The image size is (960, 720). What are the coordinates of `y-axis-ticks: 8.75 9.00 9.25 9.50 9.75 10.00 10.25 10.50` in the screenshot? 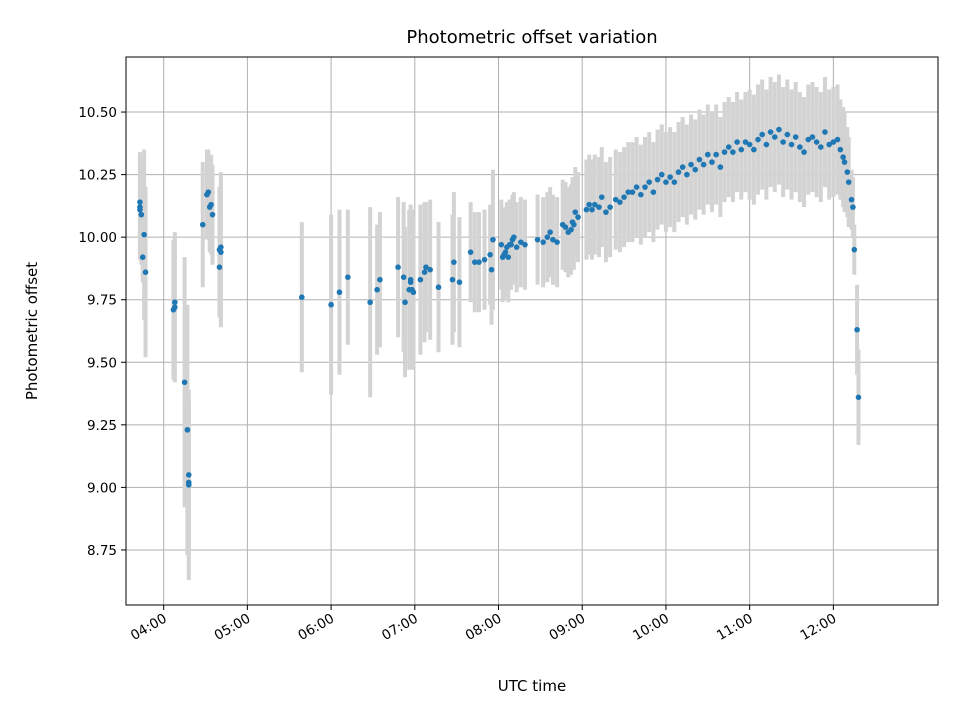 It's located at (102, 332).